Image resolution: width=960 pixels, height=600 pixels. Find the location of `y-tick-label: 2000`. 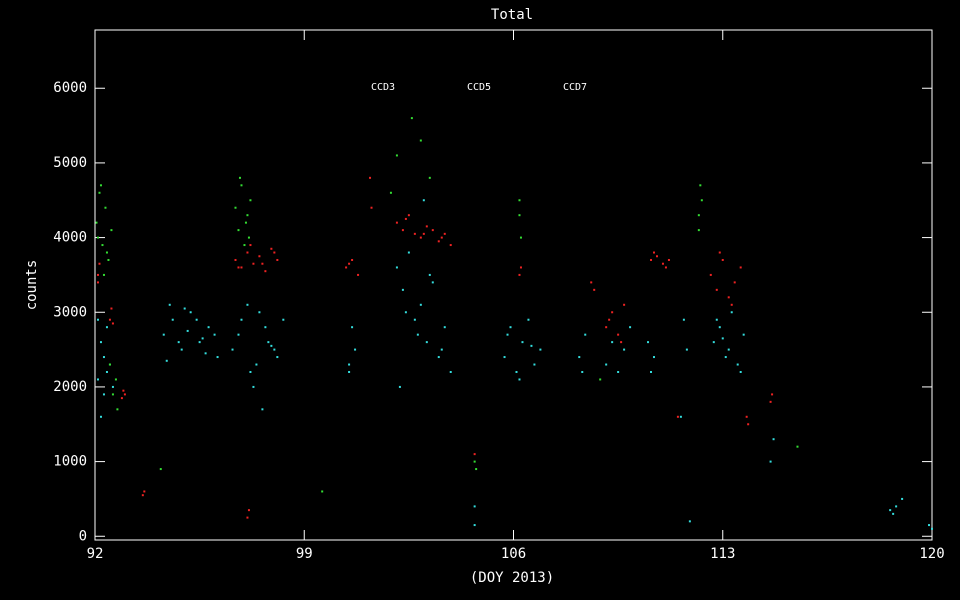

y-tick-label: 2000 is located at coordinates (70, 387).